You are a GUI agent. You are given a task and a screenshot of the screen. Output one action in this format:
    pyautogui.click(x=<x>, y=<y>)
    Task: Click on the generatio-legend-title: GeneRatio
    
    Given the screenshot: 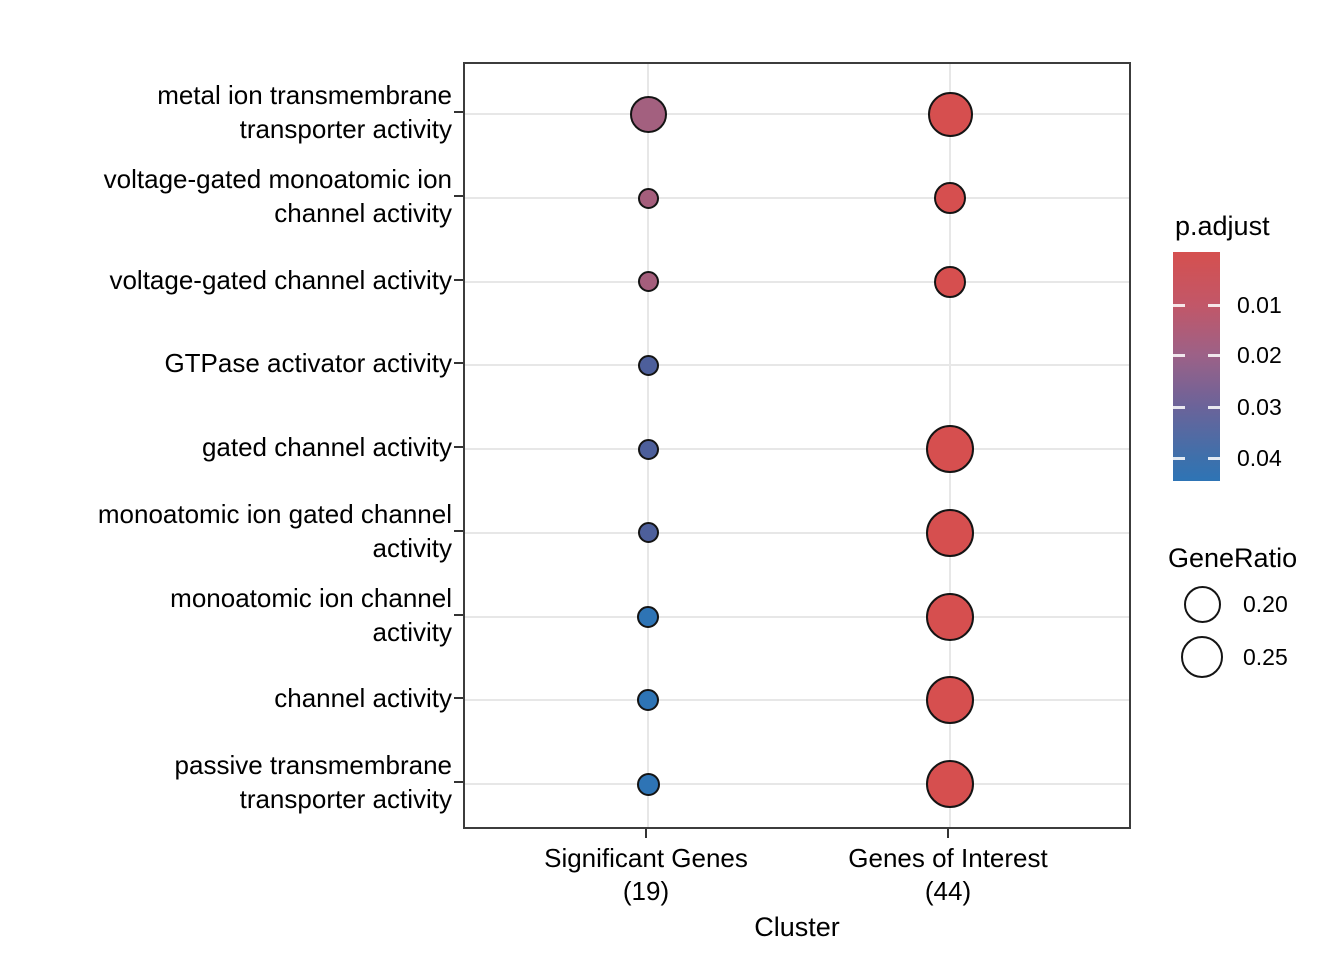 What is the action you would take?
    pyautogui.click(x=1233, y=558)
    